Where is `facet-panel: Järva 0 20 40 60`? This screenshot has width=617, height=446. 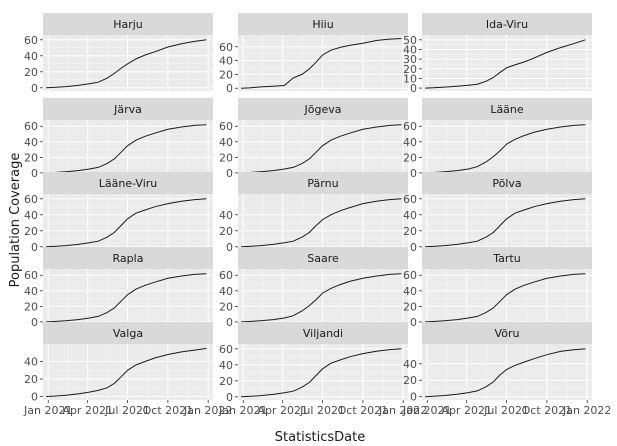
facet-panel: Järva 0 20 40 60 is located at coordinates (118, 139).